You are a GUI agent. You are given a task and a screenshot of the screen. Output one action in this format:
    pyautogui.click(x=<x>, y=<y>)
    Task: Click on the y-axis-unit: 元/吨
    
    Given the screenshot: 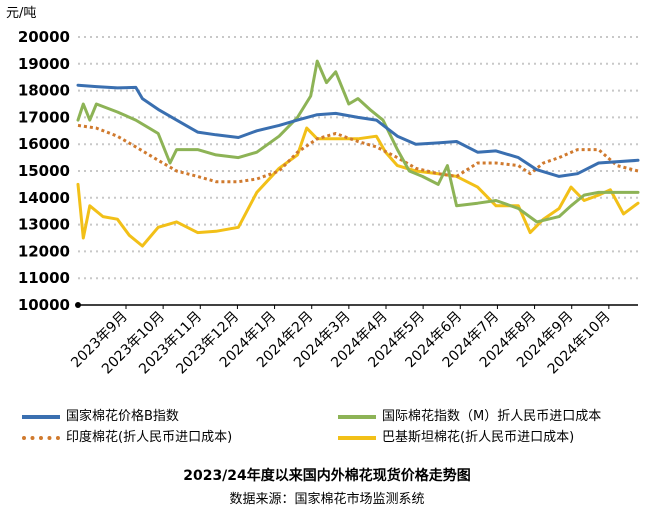 What is the action you would take?
    pyautogui.click(x=21, y=13)
    